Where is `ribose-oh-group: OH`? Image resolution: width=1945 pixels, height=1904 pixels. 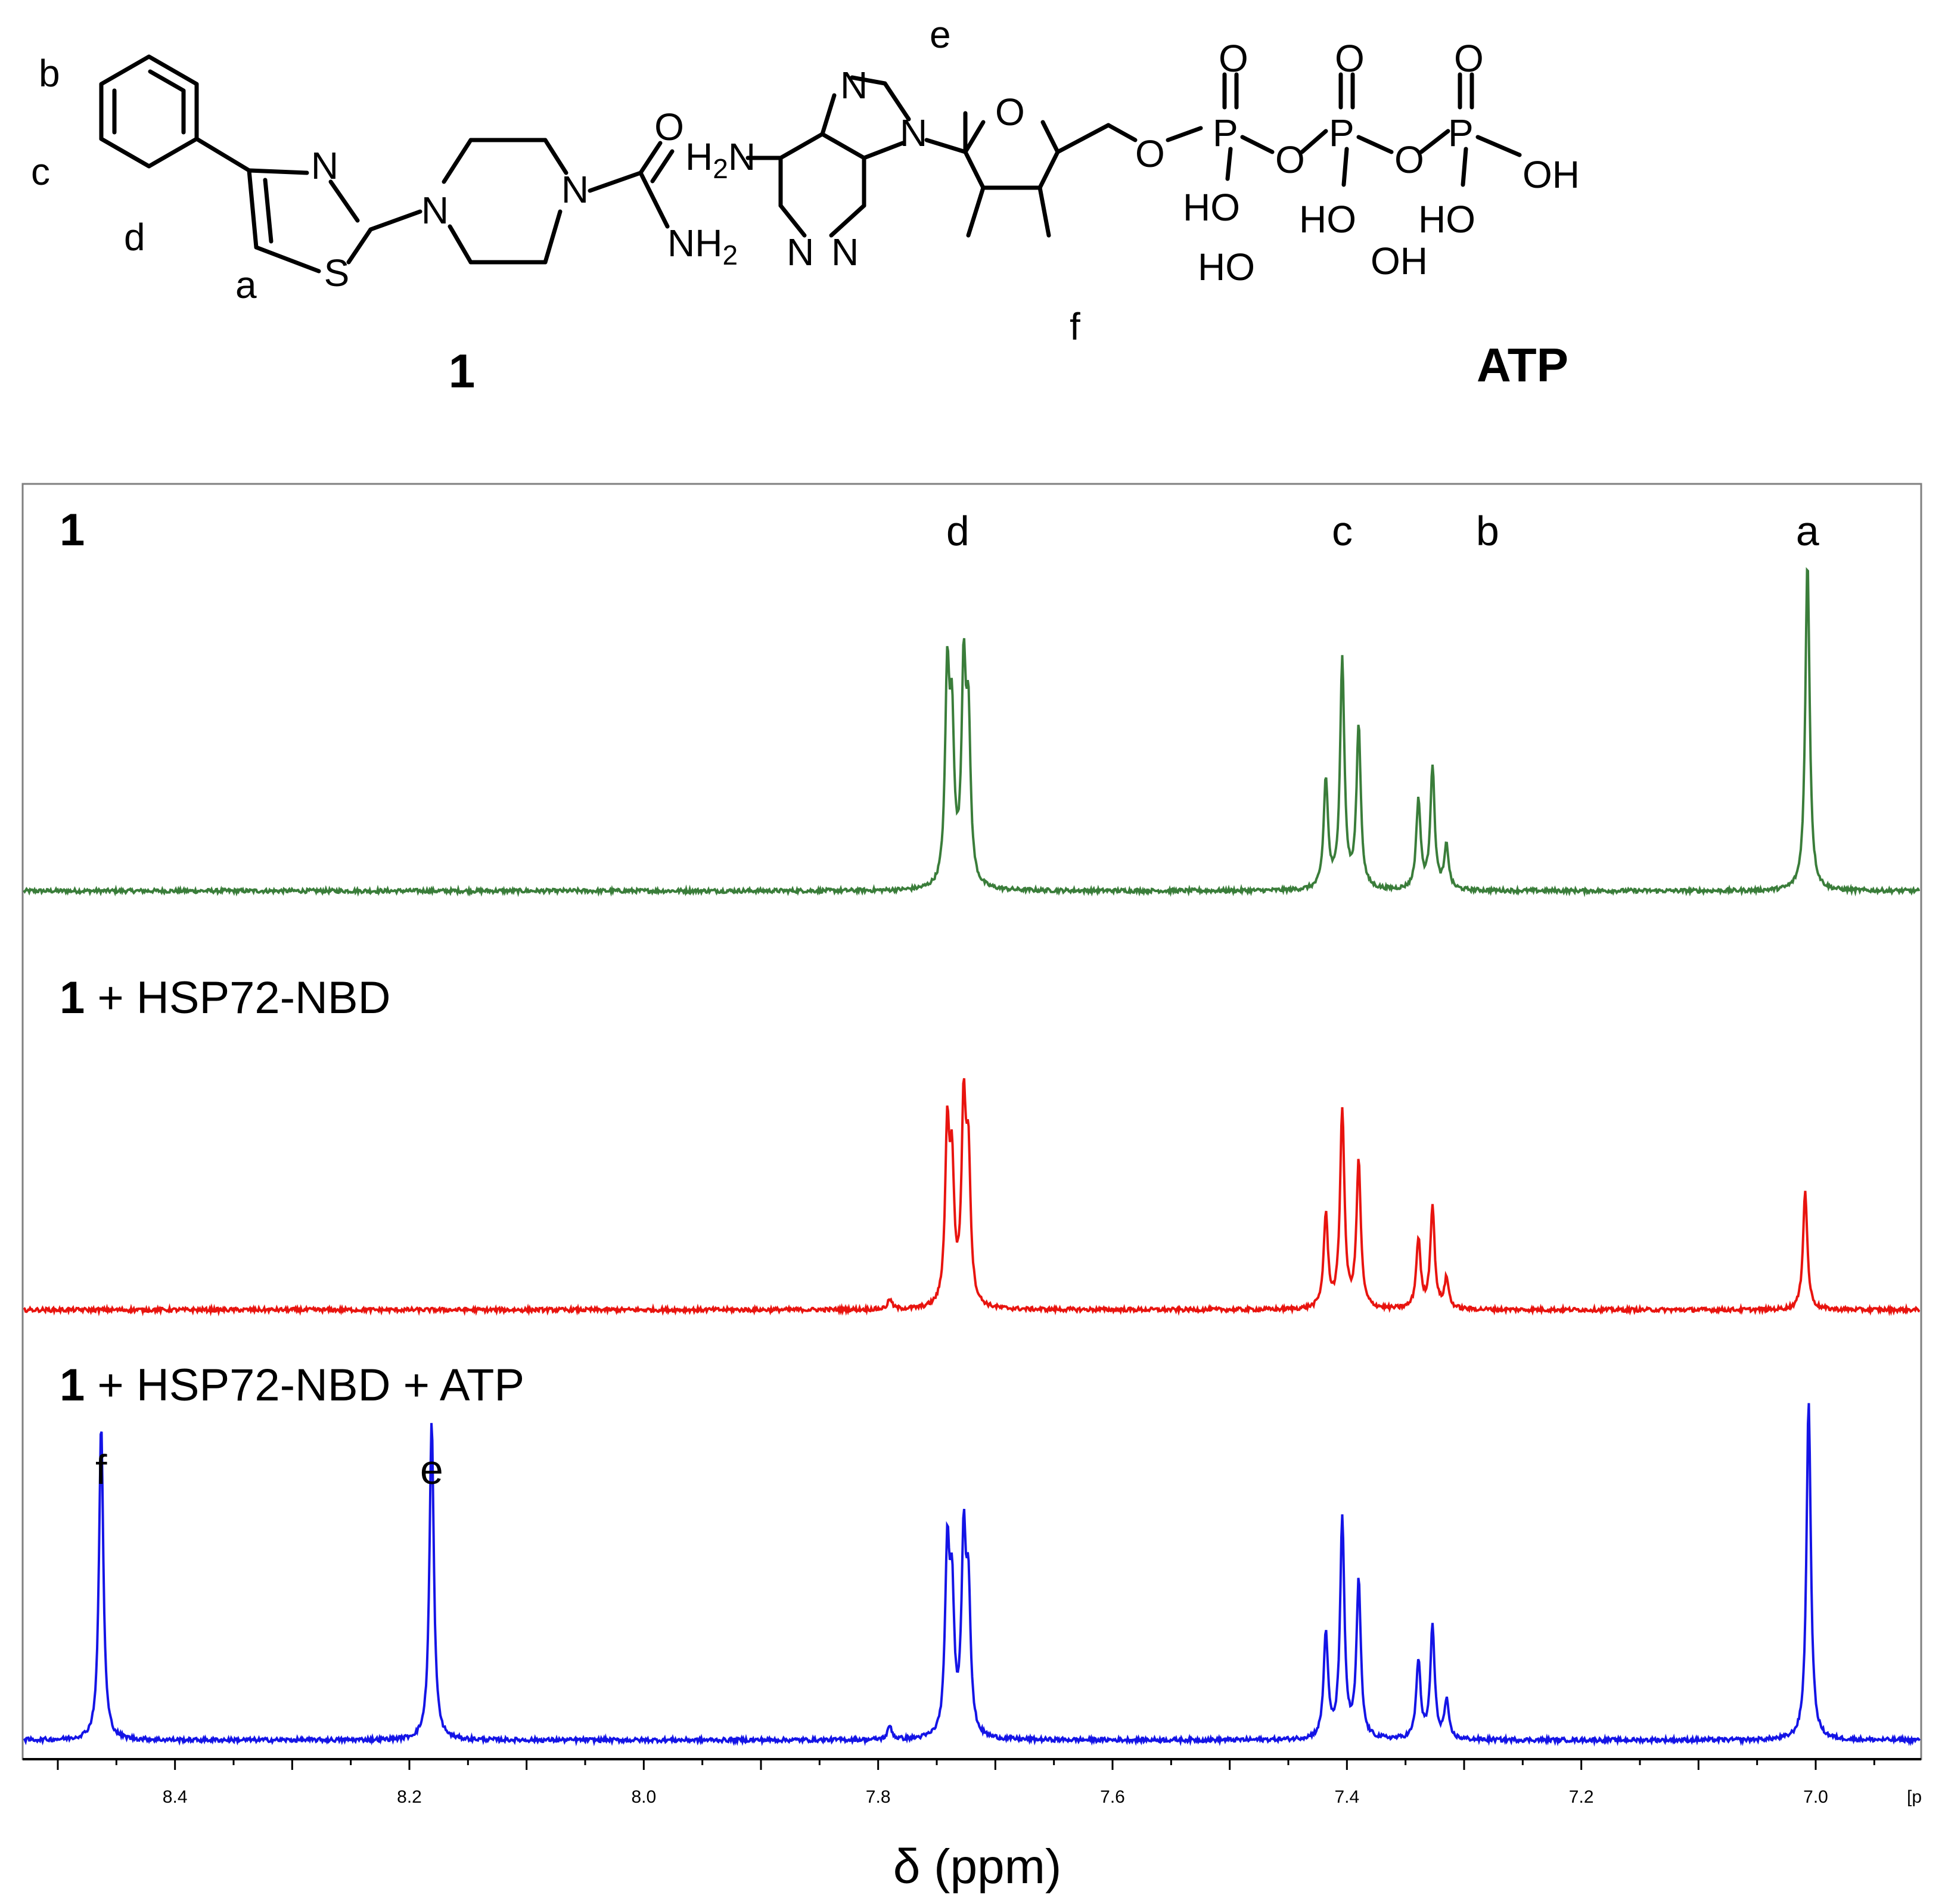
ribose-oh-group: OH is located at coordinates (1399, 261).